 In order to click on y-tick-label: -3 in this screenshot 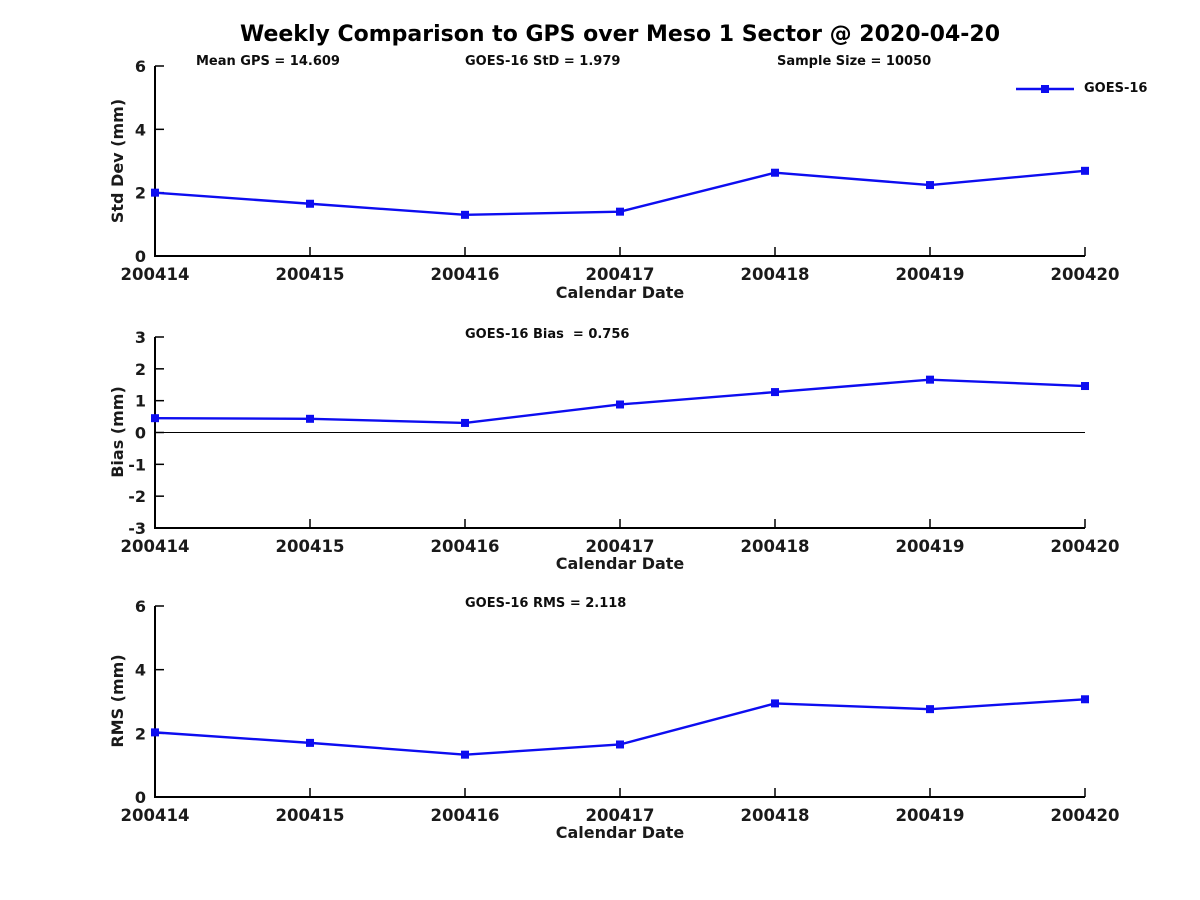, I will do `click(137, 528)`.